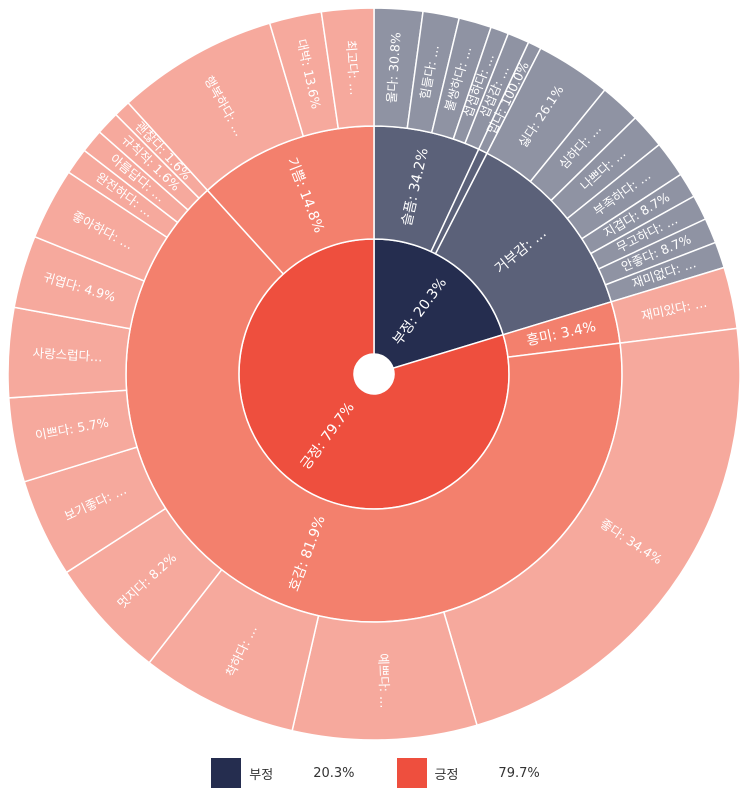 The image size is (751, 799). What do you see at coordinates (334, 773) in the screenshot?
I see `legend-value-negative: 20.3%` at bounding box center [334, 773].